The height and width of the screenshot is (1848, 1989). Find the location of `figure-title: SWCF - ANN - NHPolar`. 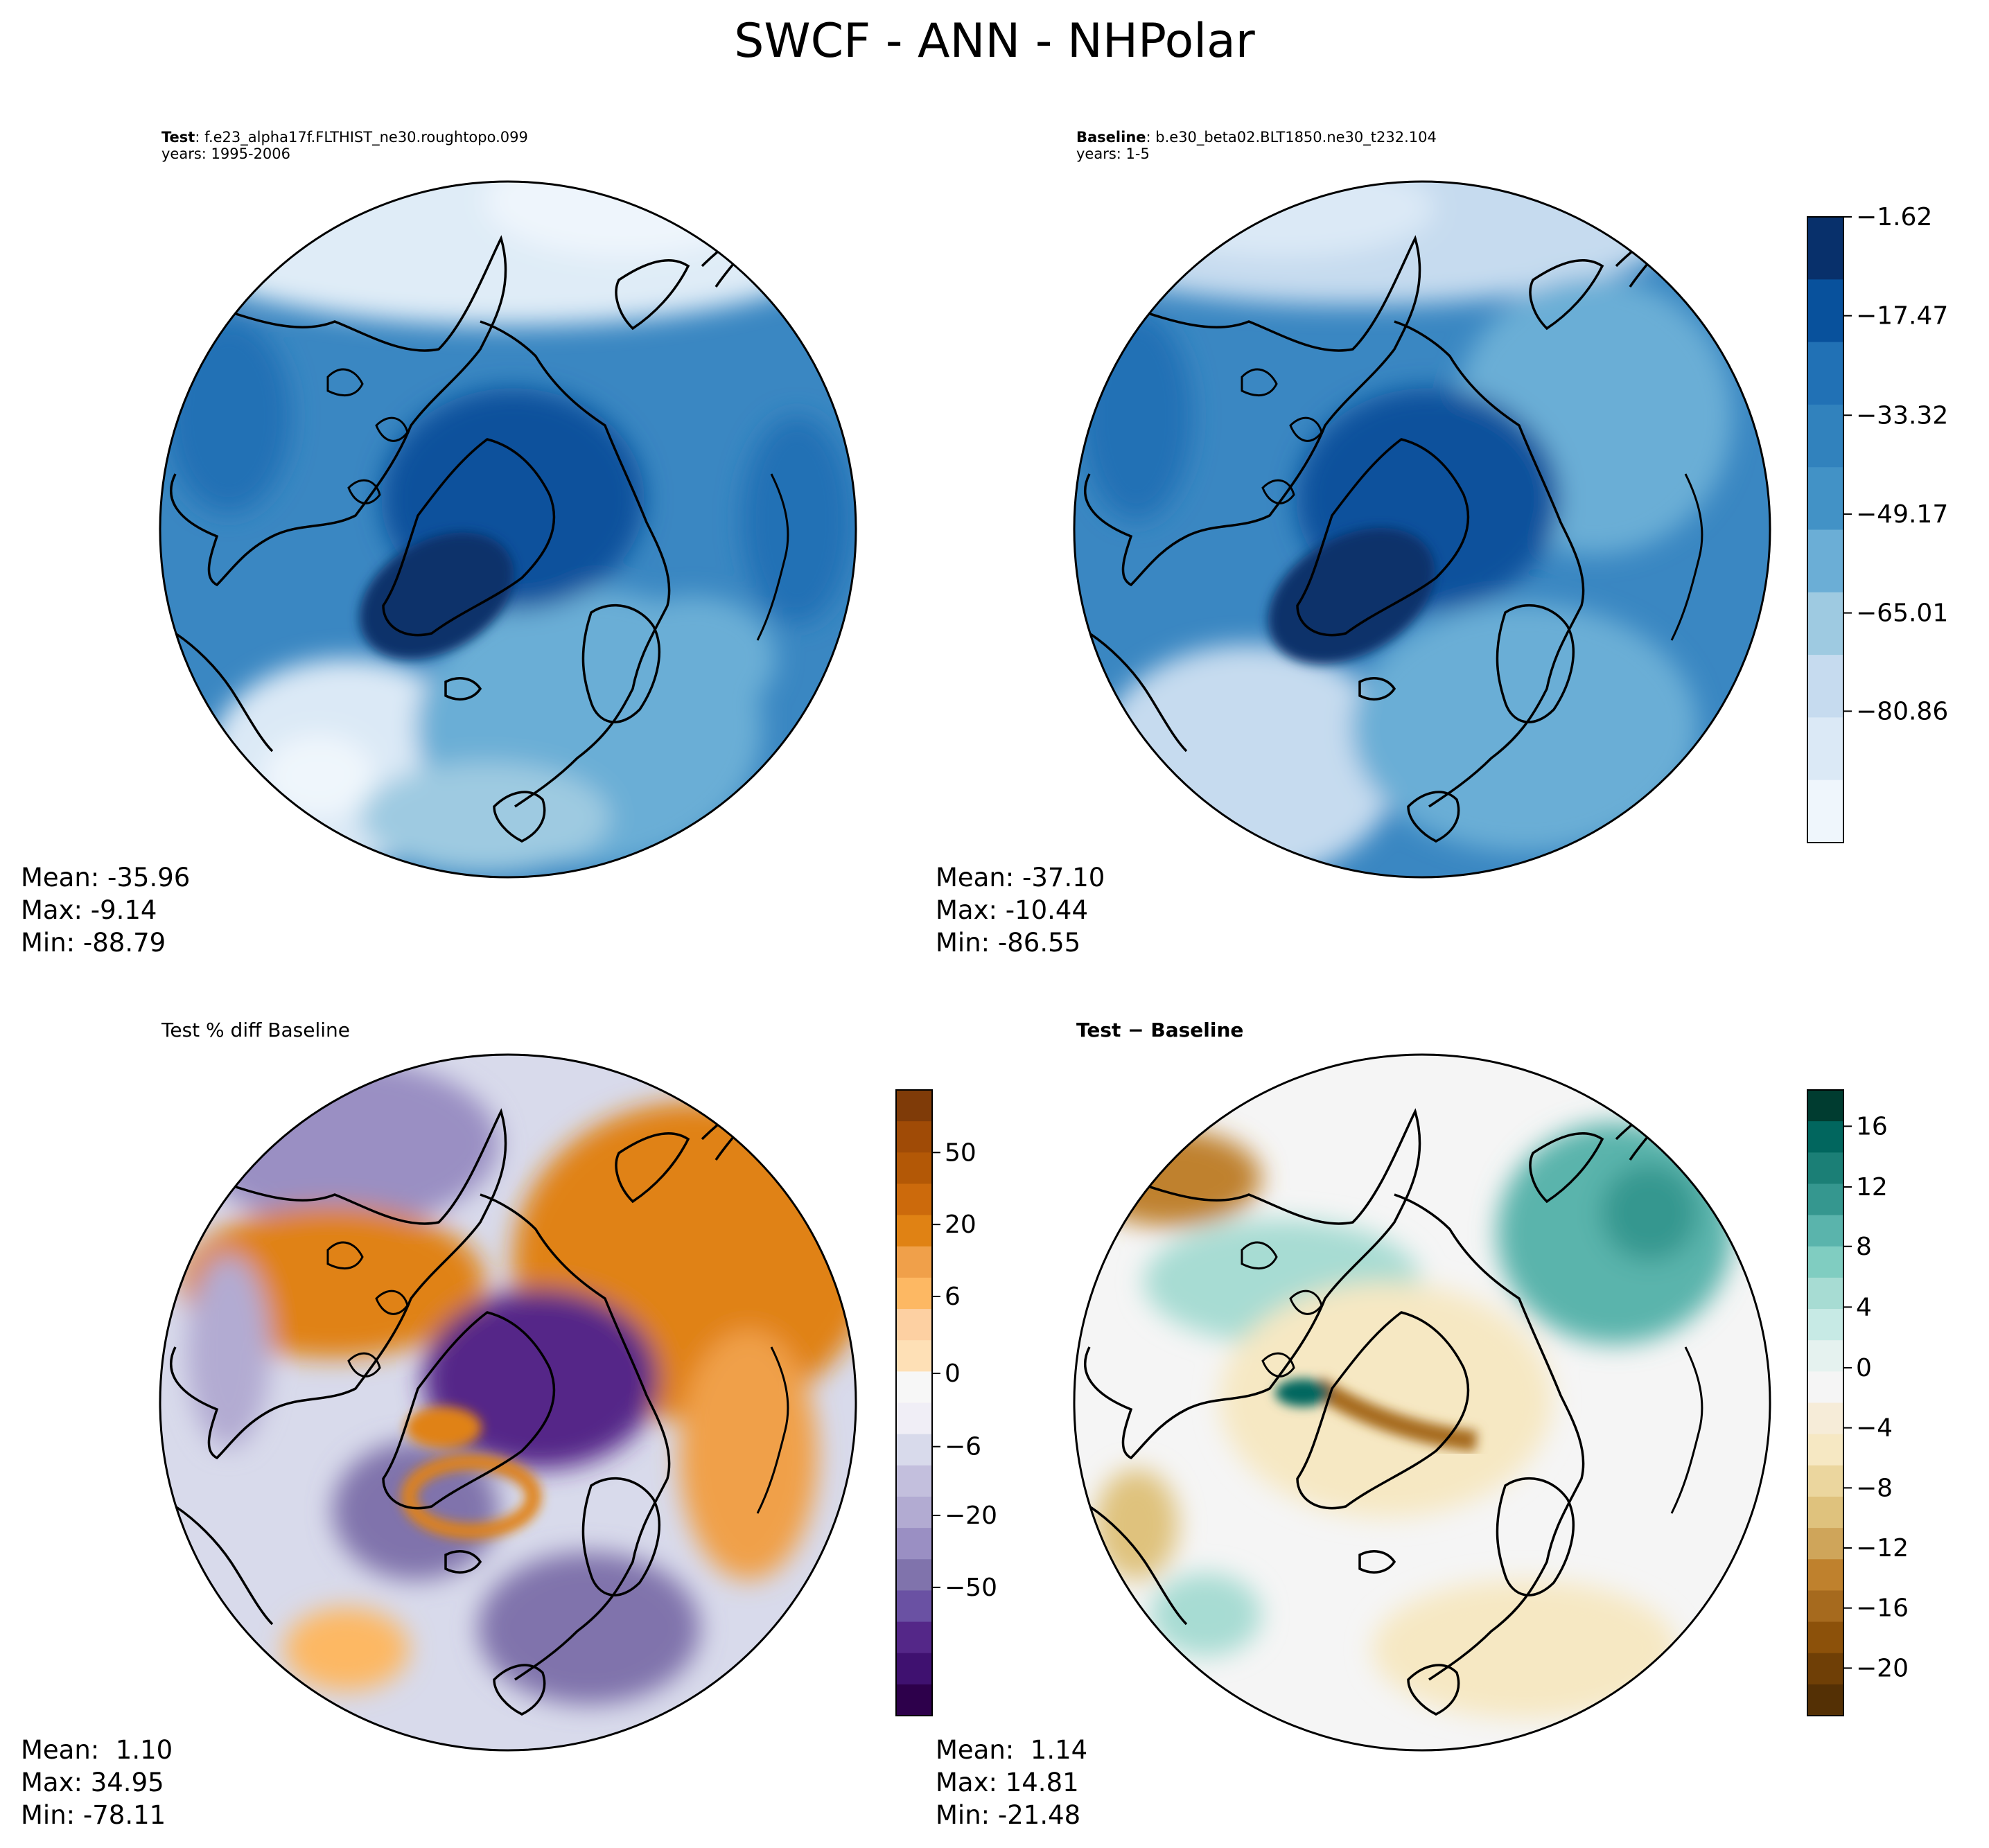

figure-title: SWCF - ANN - NHPolar is located at coordinates (994, 41).